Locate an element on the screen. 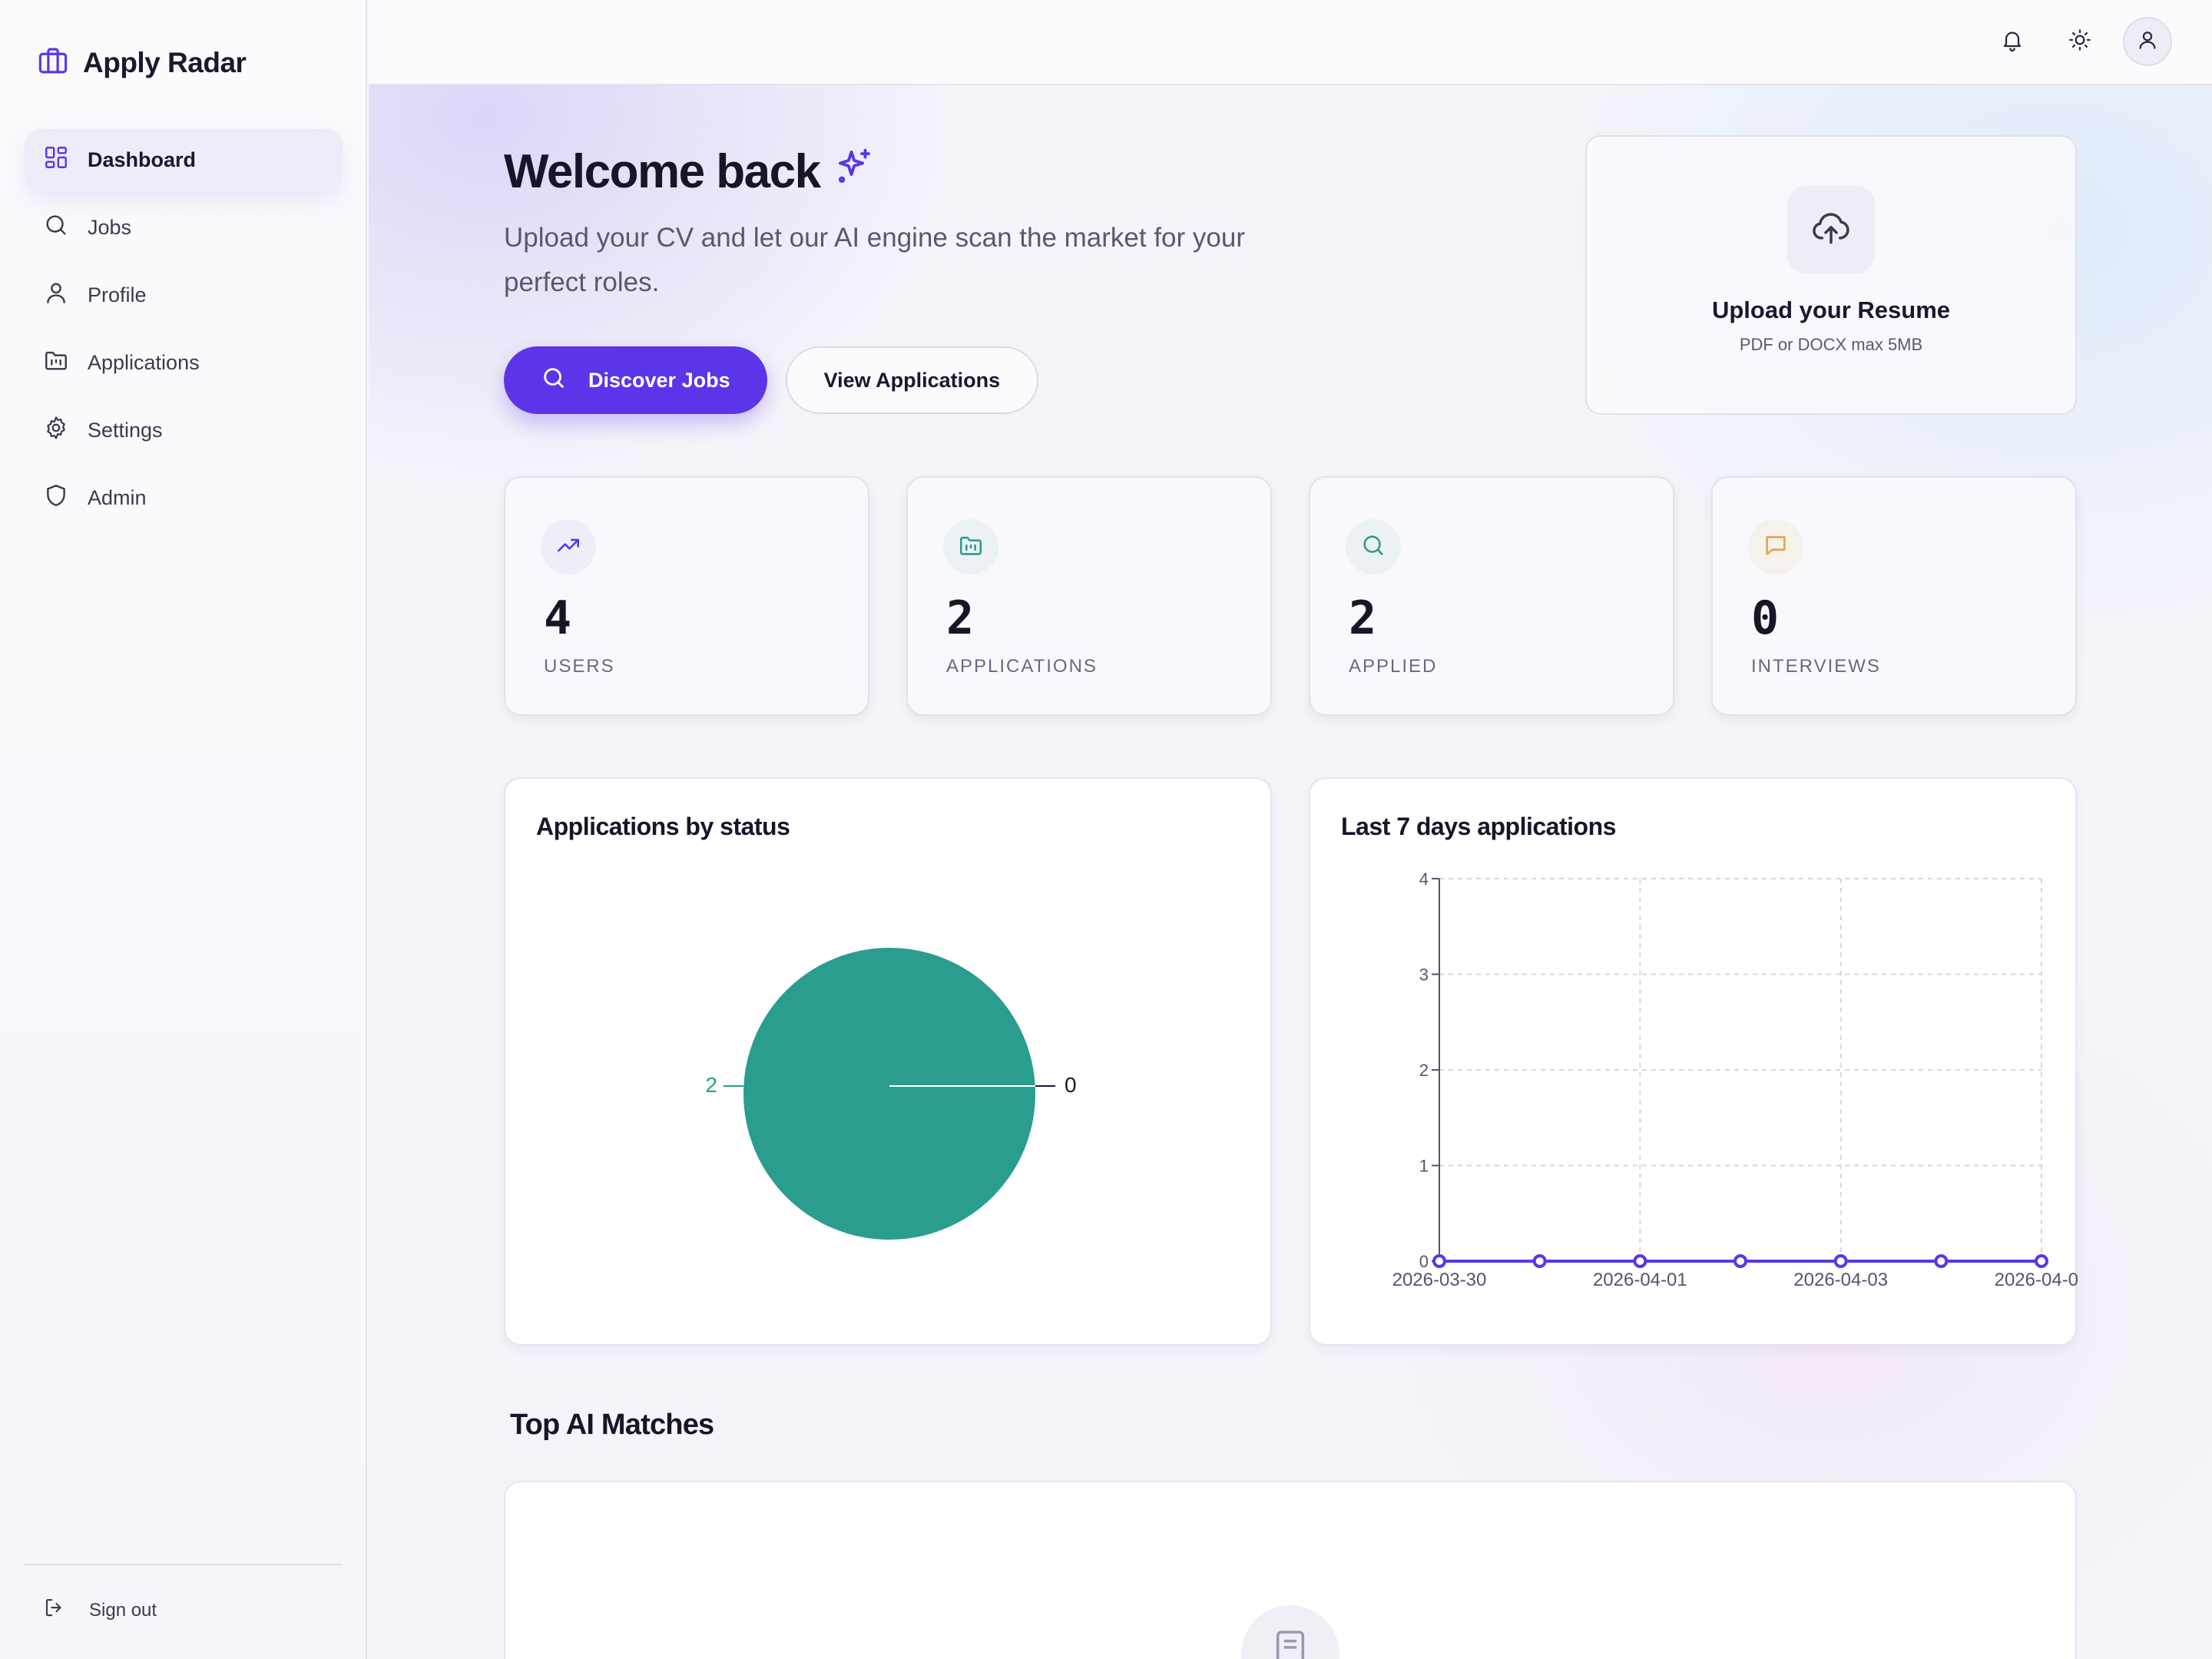  message-icon is located at coordinates (1776, 547).